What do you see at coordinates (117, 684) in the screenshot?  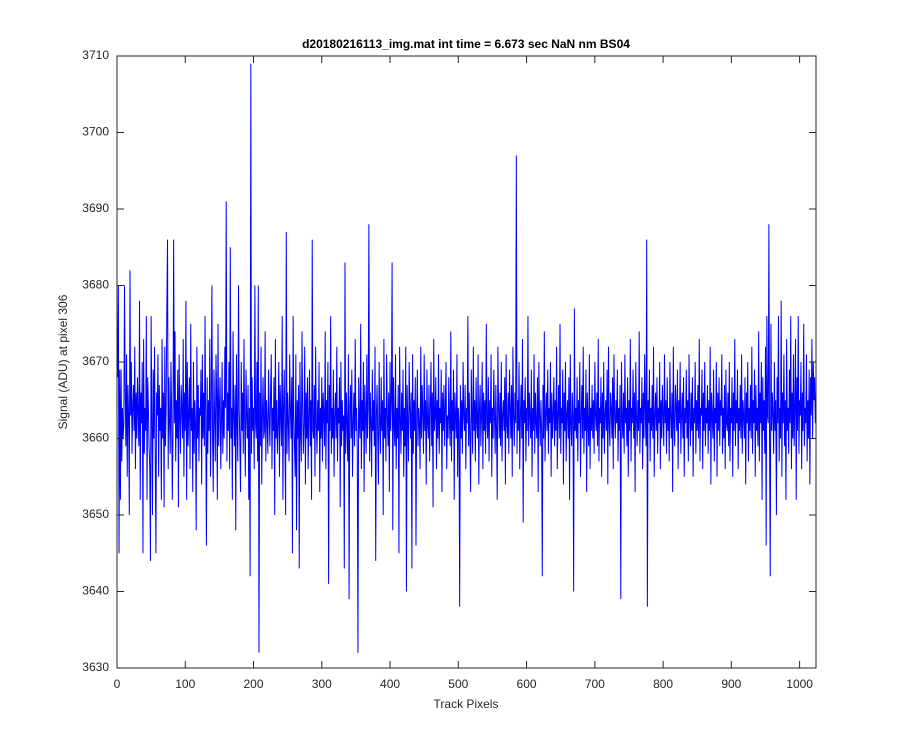 I see `x-tick-label: 0` at bounding box center [117, 684].